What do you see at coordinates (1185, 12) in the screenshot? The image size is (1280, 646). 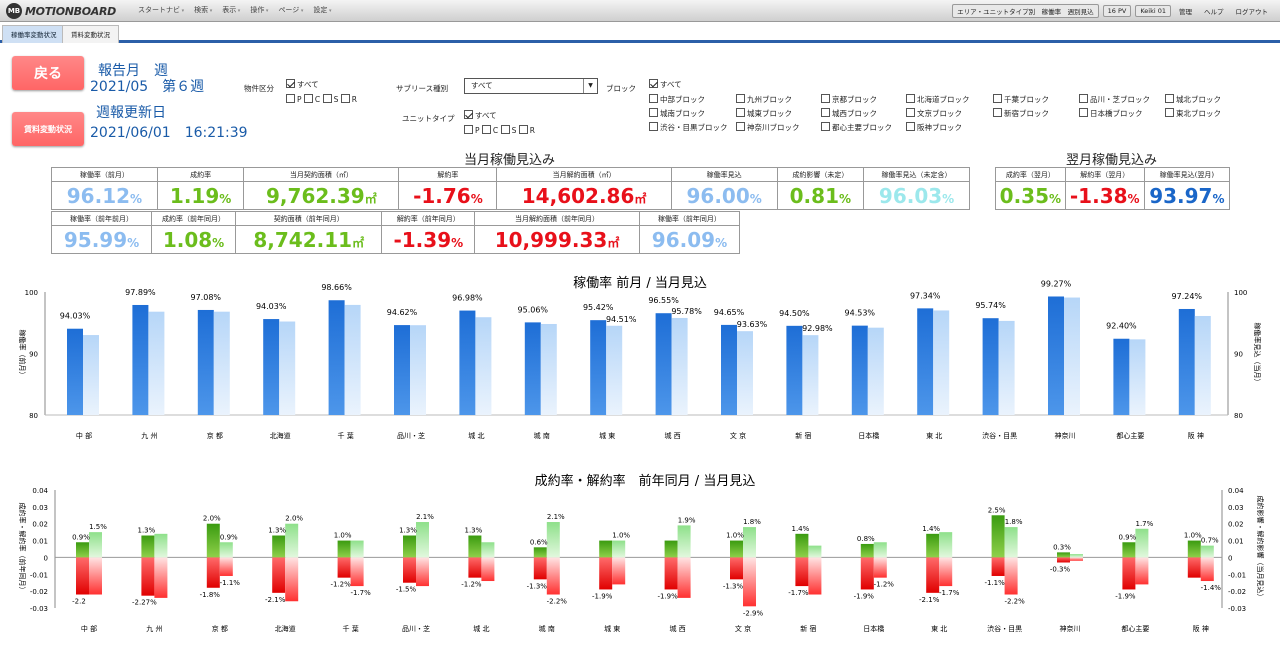 I see `admin-link: 管理` at bounding box center [1185, 12].